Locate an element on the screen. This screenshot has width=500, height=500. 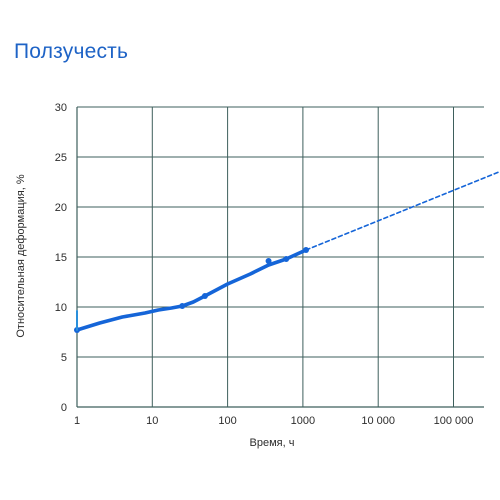
y-tick-label: 0 is located at coordinates (64, 408).